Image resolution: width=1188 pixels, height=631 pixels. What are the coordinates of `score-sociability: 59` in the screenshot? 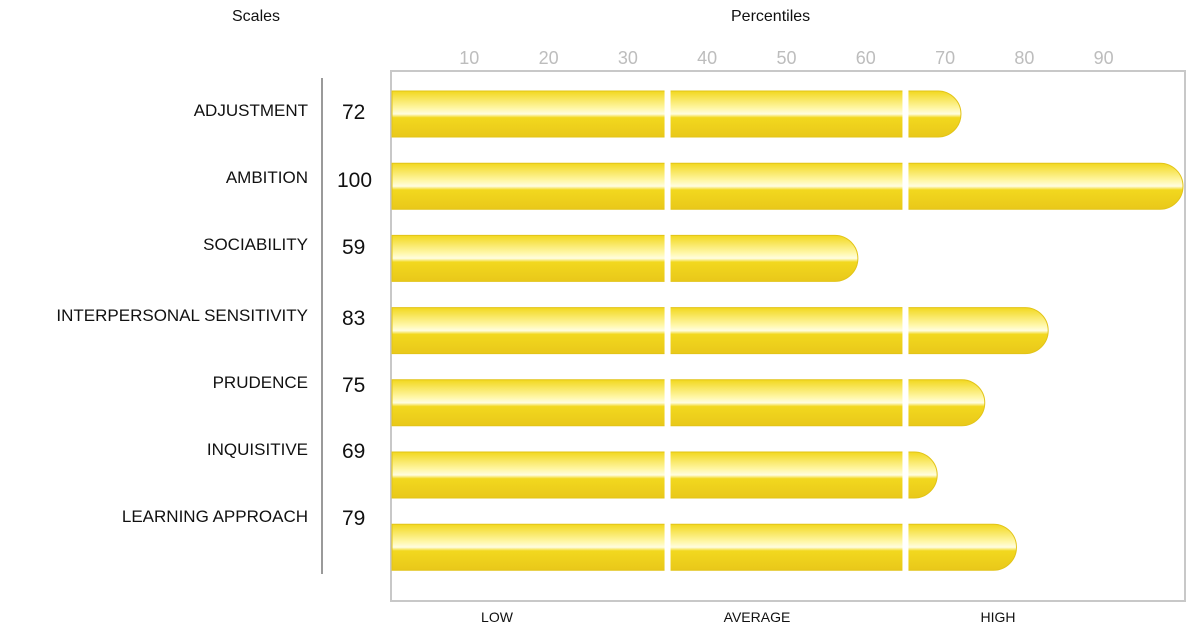 It's located at (354, 247).